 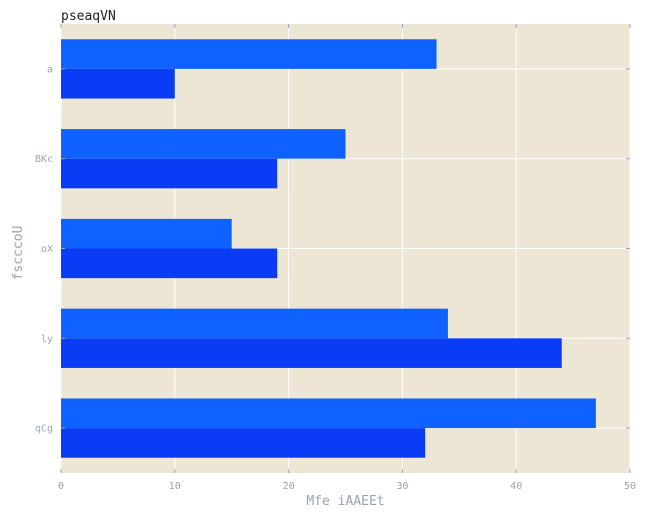 I want to click on x-tick-label: 50, so click(x=630, y=486).